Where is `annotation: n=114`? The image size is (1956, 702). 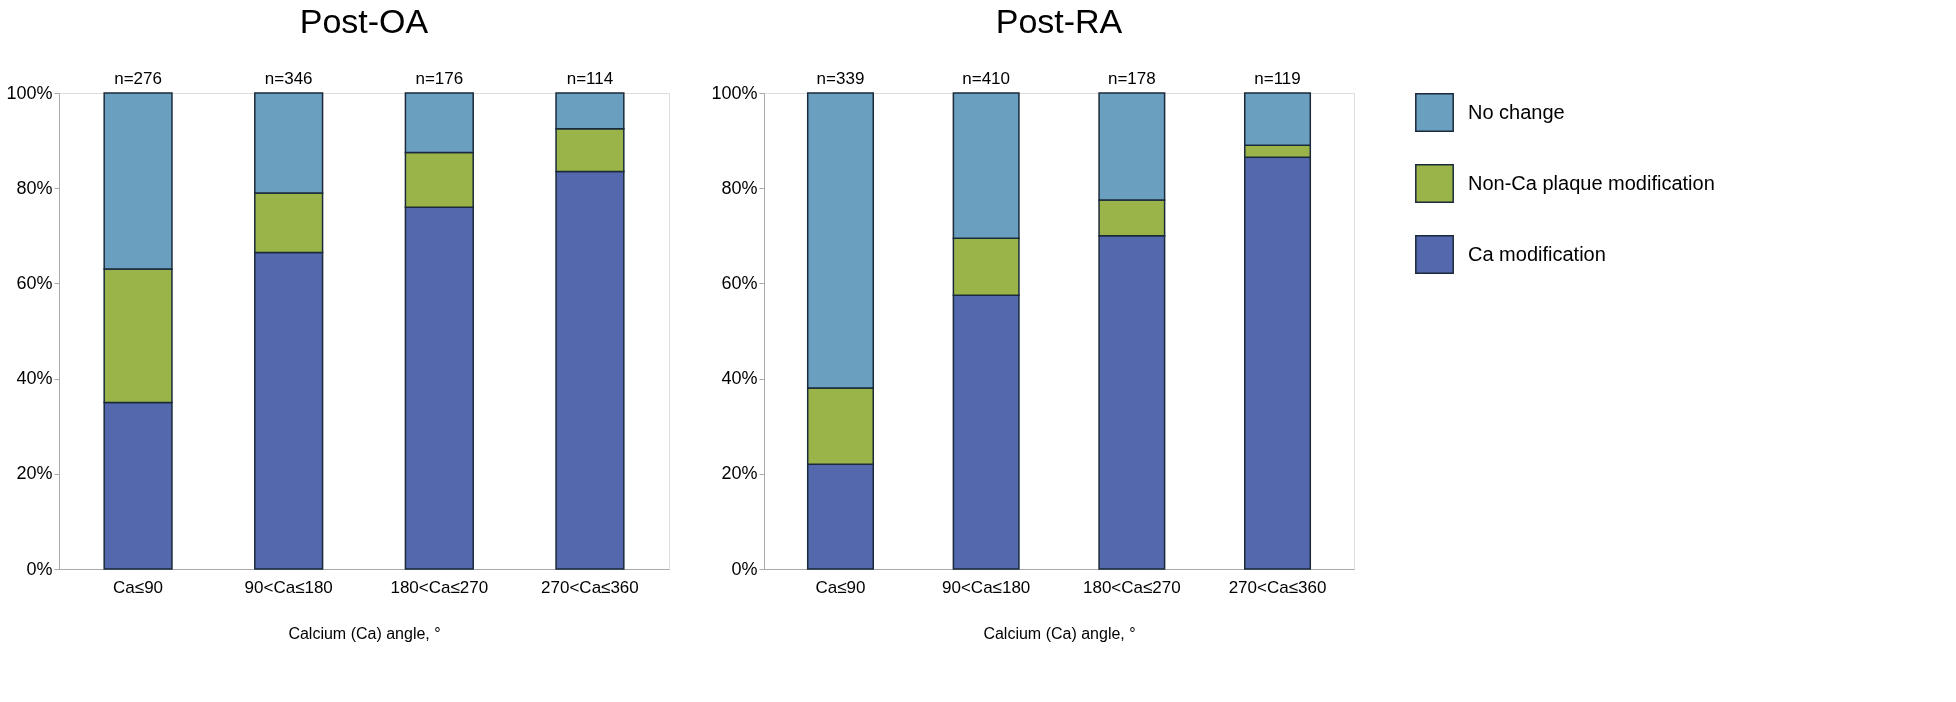
annotation: n=114 is located at coordinates (590, 78).